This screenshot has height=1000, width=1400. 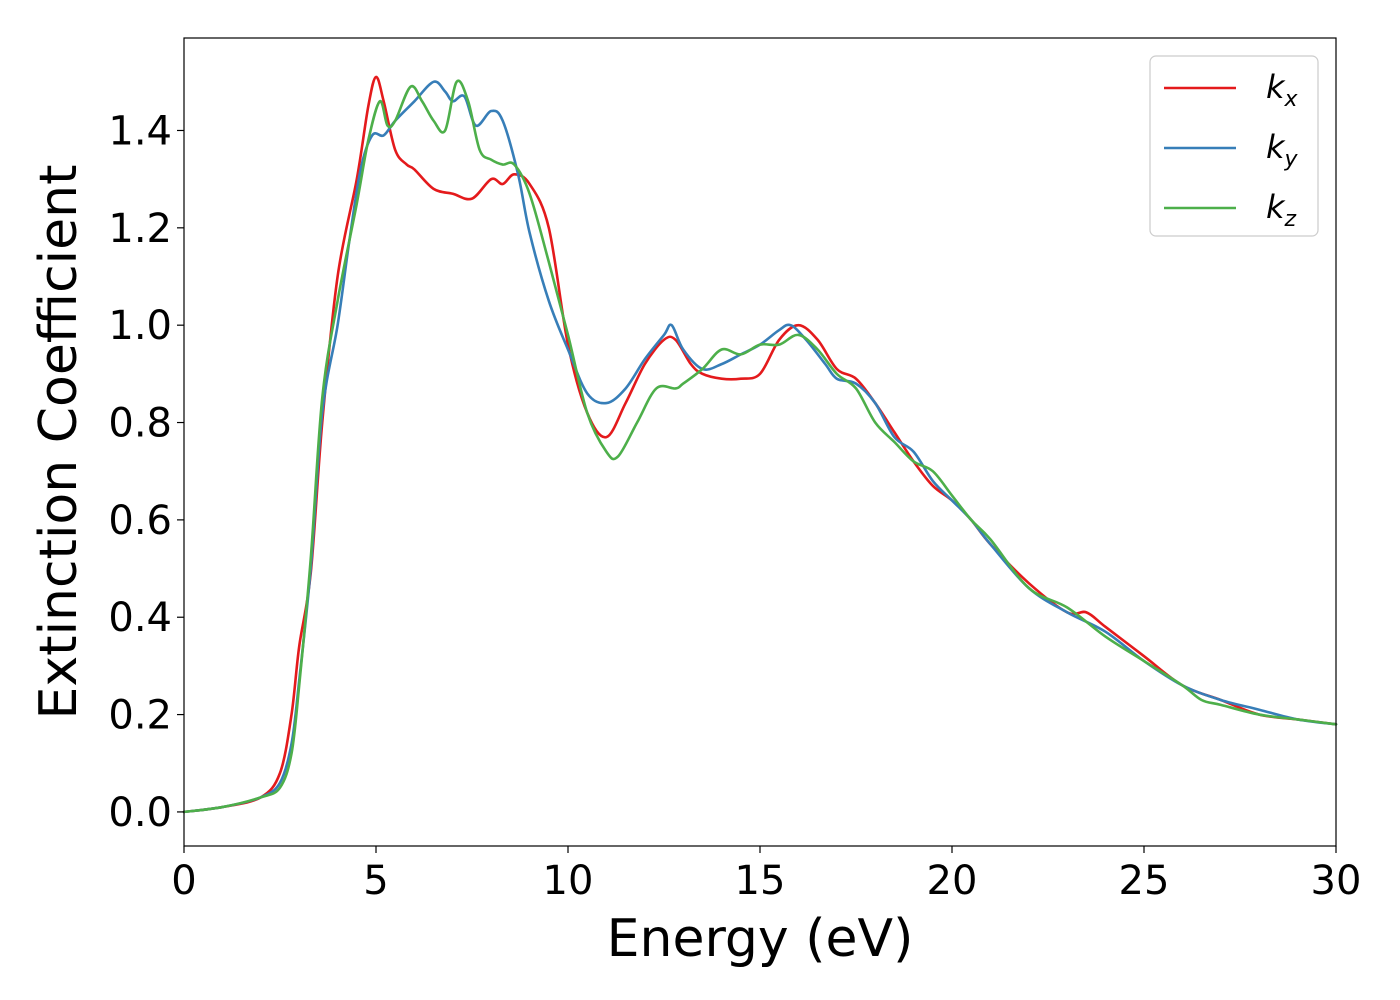 I want to click on x-axis: 0 5 10 15 20 25 30, so click(x=766, y=875).